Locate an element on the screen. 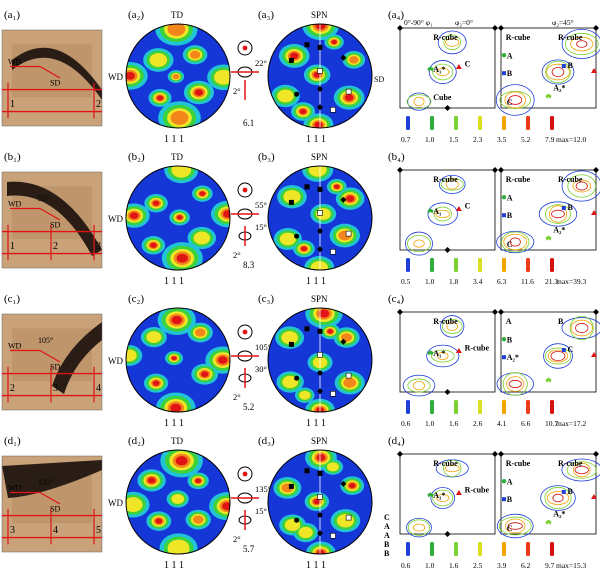 Image resolution: width=600 pixels, height=574 pixels. svg-text: 1.6 is located at coordinates (454, 565).